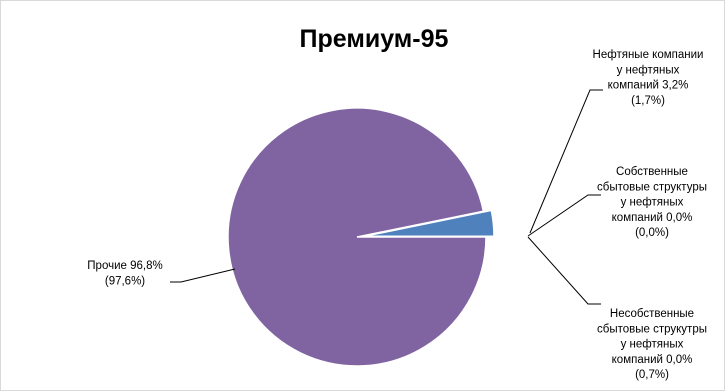 The height and width of the screenshot is (391, 725). What do you see at coordinates (566, 161) in the screenshot?
I see `leader-line-oil-companies` at bounding box center [566, 161].